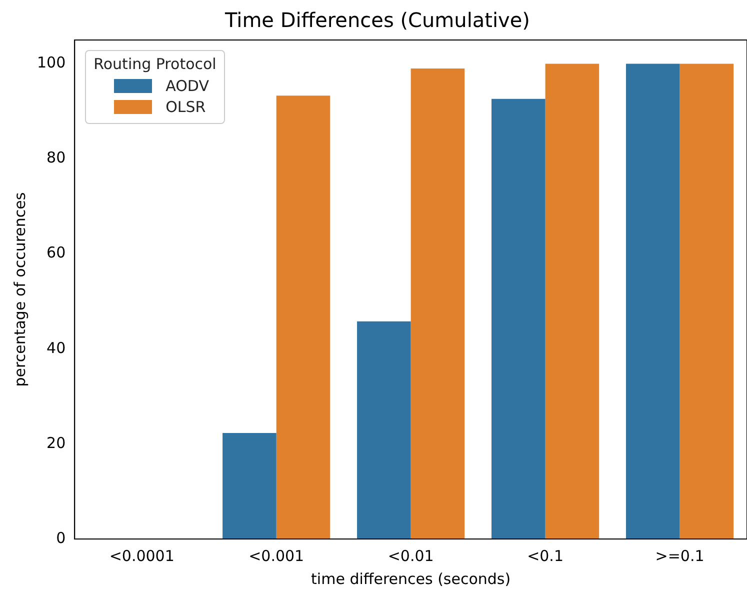 The width and height of the screenshot is (747, 597). I want to click on y-tick-label: 40, so click(56, 347).